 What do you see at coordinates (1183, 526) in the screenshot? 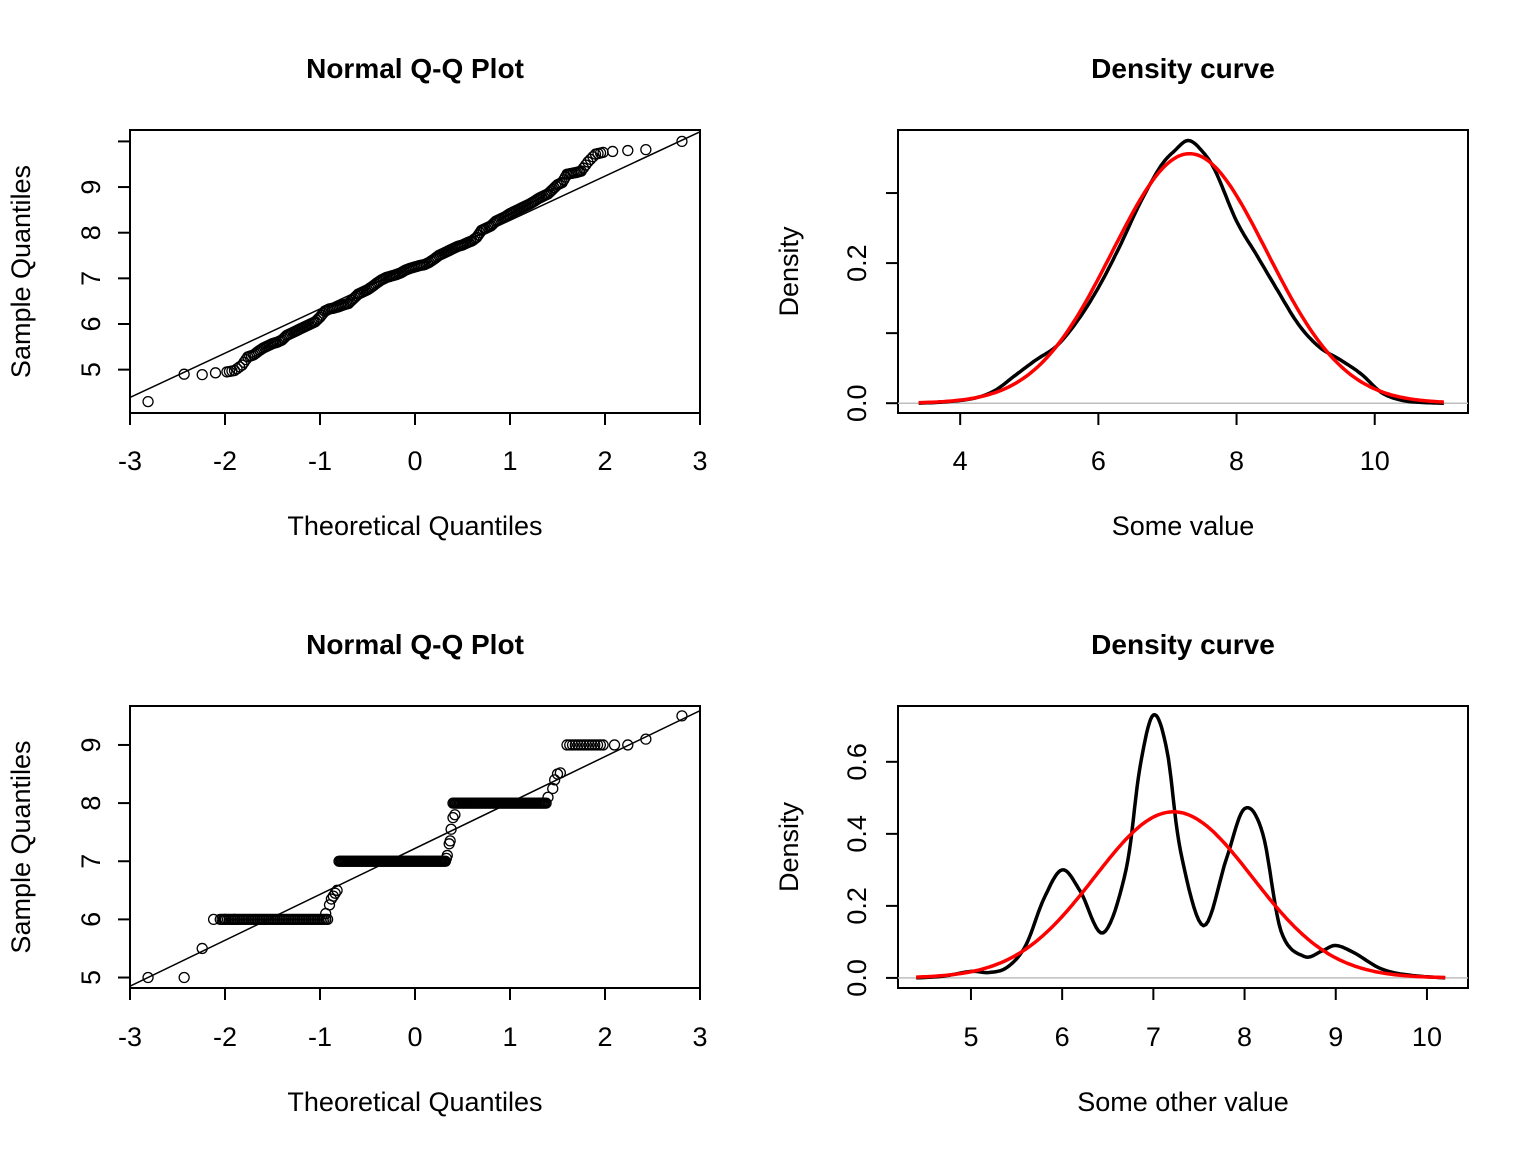
I see `x-axis-label: Some value` at bounding box center [1183, 526].